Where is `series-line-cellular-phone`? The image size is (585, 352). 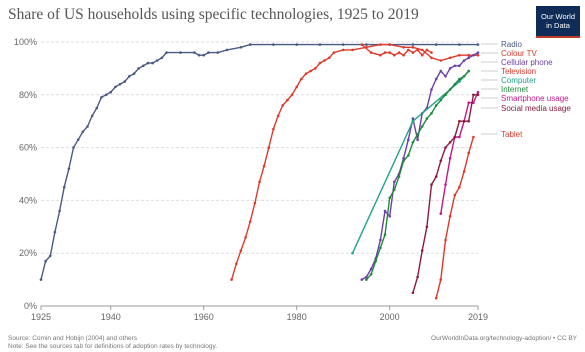
series-line-cellular-phone is located at coordinates (420, 166).